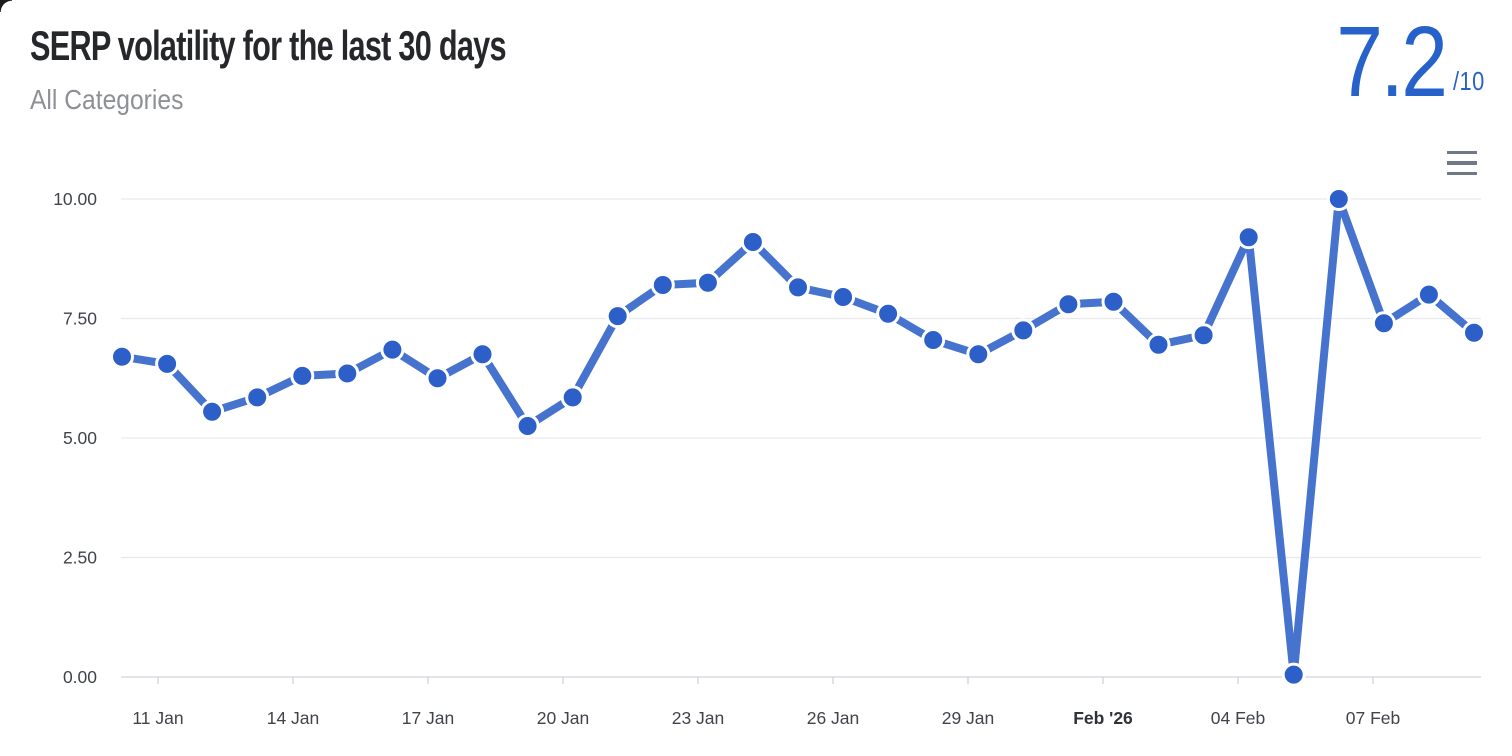  What do you see at coordinates (1373, 718) in the screenshot?
I see `x-axis-label: 07 Feb` at bounding box center [1373, 718].